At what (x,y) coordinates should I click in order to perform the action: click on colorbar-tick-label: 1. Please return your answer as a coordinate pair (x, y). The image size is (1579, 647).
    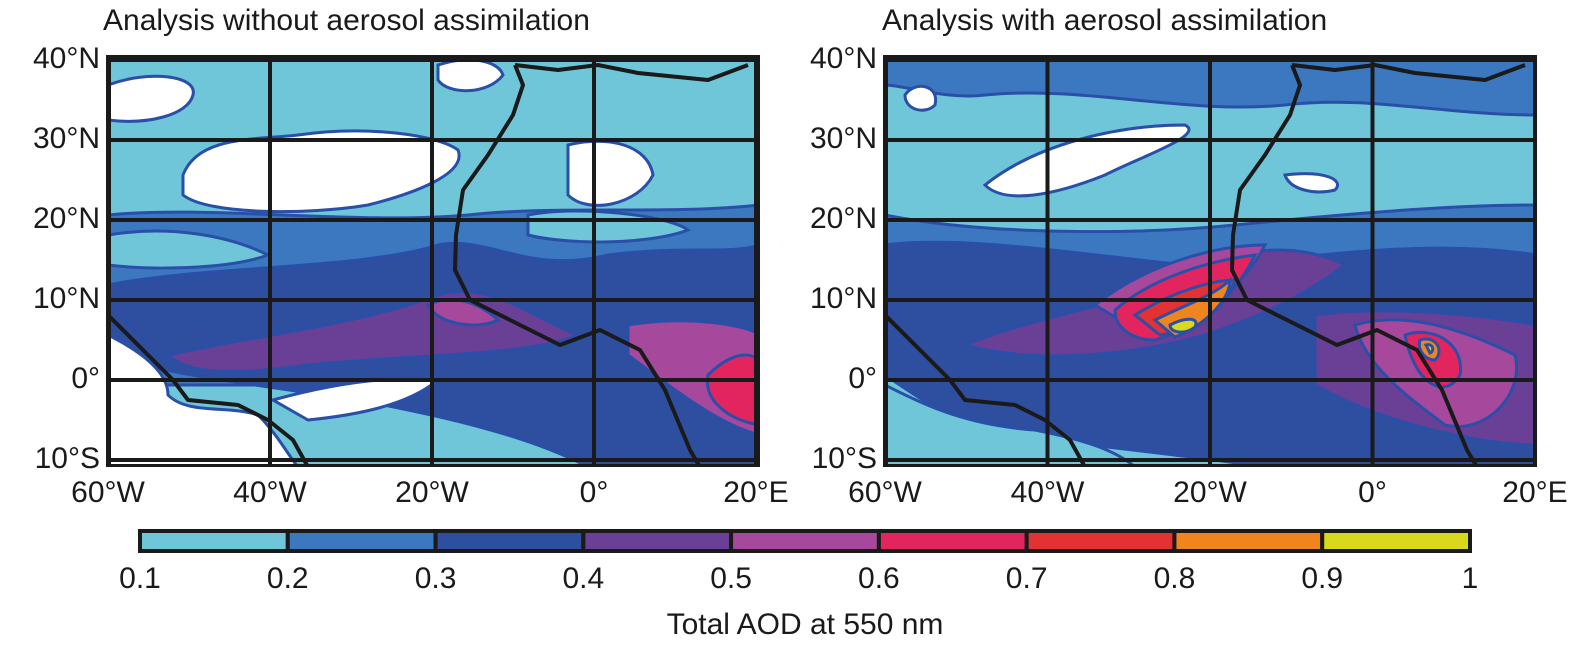
    Looking at the image, I should click on (1470, 578).